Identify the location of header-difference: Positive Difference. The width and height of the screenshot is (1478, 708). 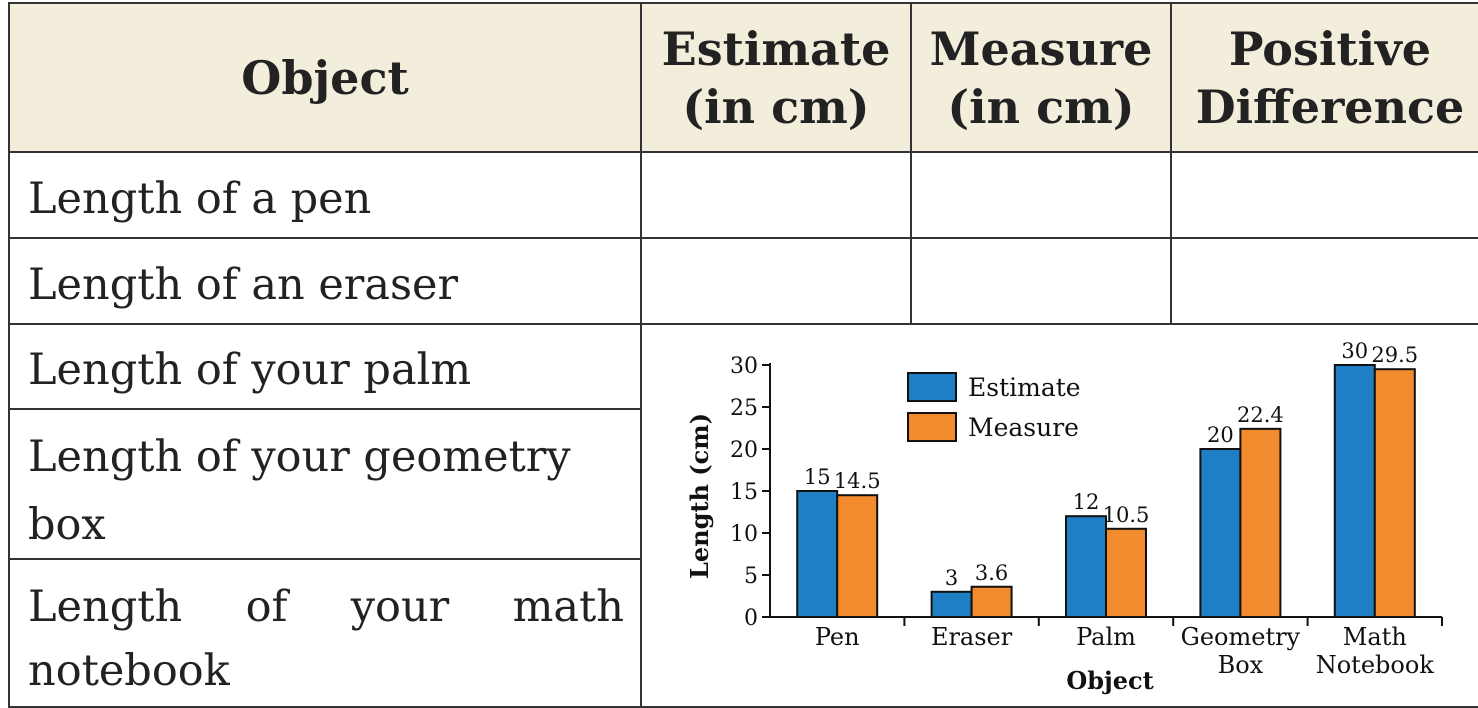
(1324, 77).